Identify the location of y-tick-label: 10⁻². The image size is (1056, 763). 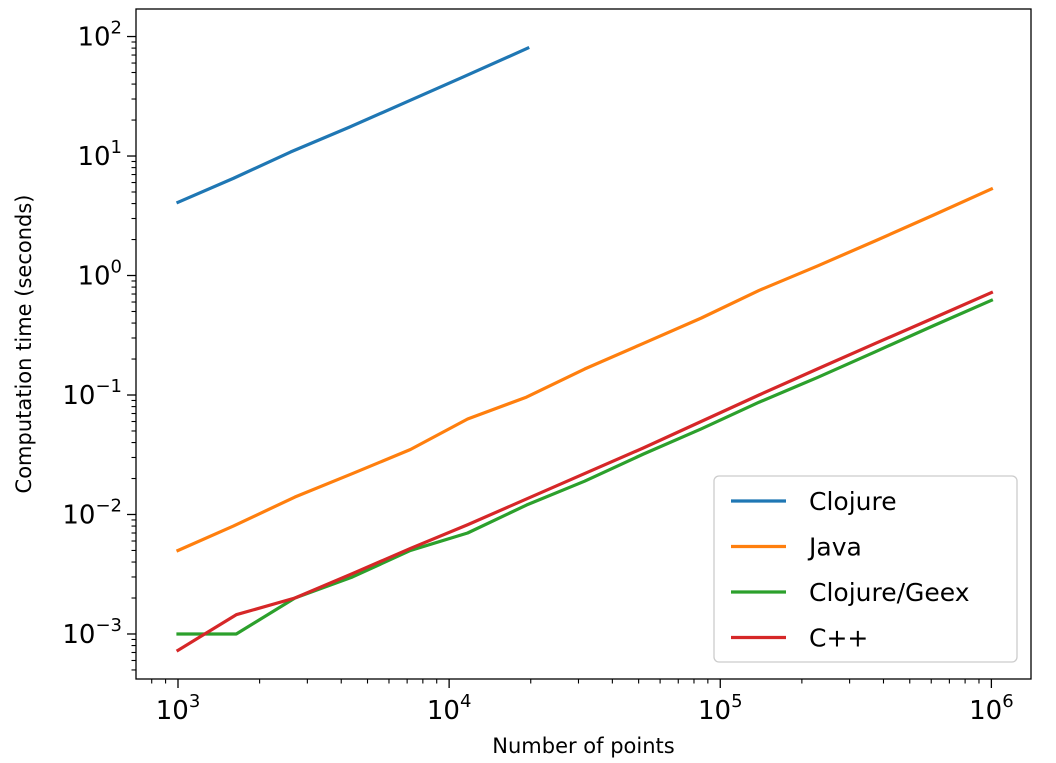
(92, 512).